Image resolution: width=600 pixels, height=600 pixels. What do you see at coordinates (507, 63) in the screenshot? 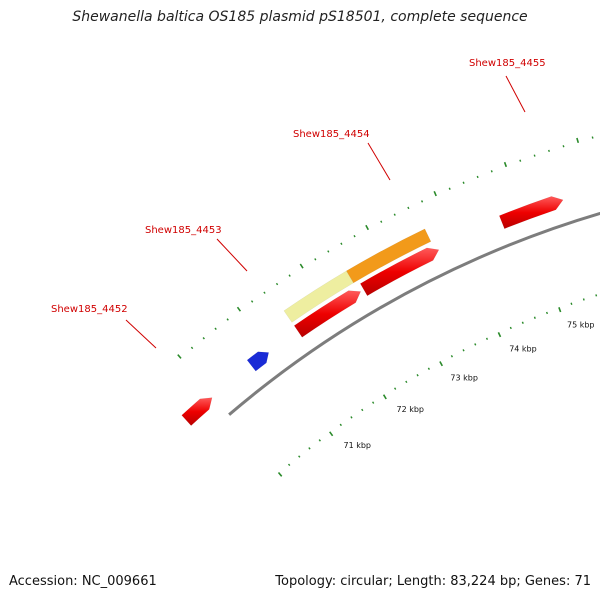
I see `gene-label: Shew185_4455` at bounding box center [507, 63].